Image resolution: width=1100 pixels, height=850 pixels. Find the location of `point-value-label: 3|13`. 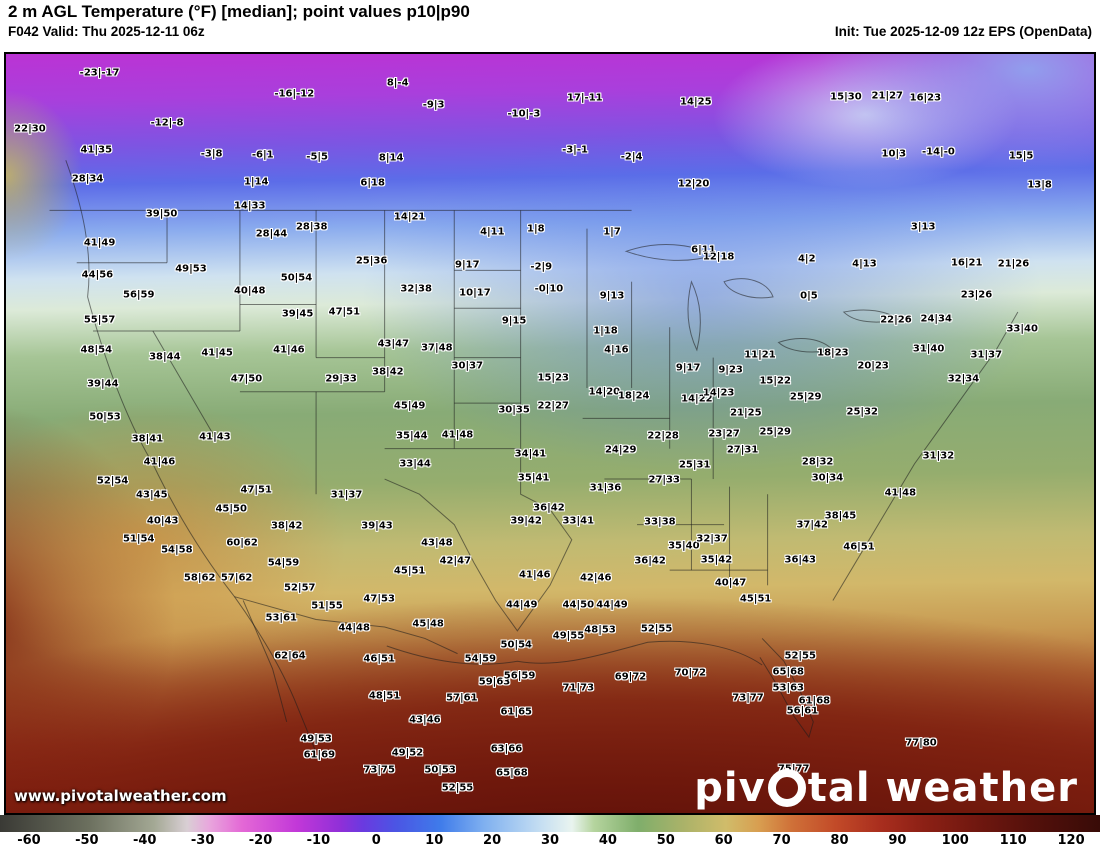

point-value-label: 3|13 is located at coordinates (923, 227).